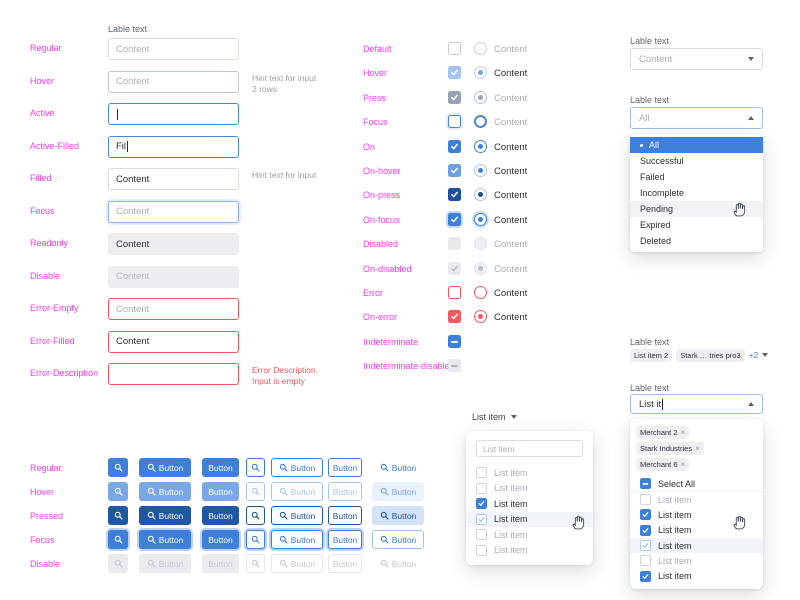 The width and height of the screenshot is (800, 600). I want to click on select-input: All, so click(696, 118).